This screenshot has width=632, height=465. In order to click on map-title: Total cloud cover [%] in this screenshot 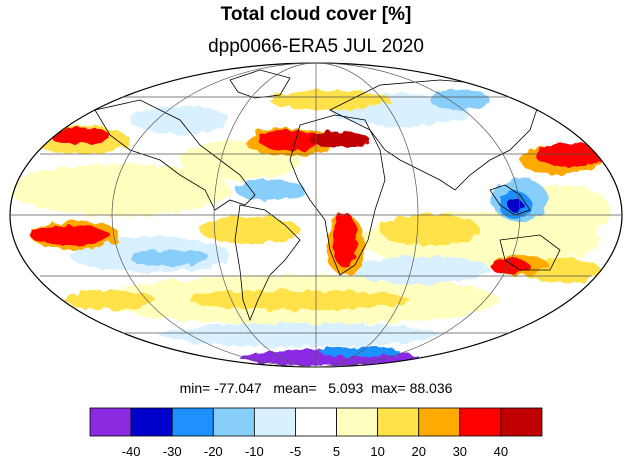, I will do `click(316, 14)`.